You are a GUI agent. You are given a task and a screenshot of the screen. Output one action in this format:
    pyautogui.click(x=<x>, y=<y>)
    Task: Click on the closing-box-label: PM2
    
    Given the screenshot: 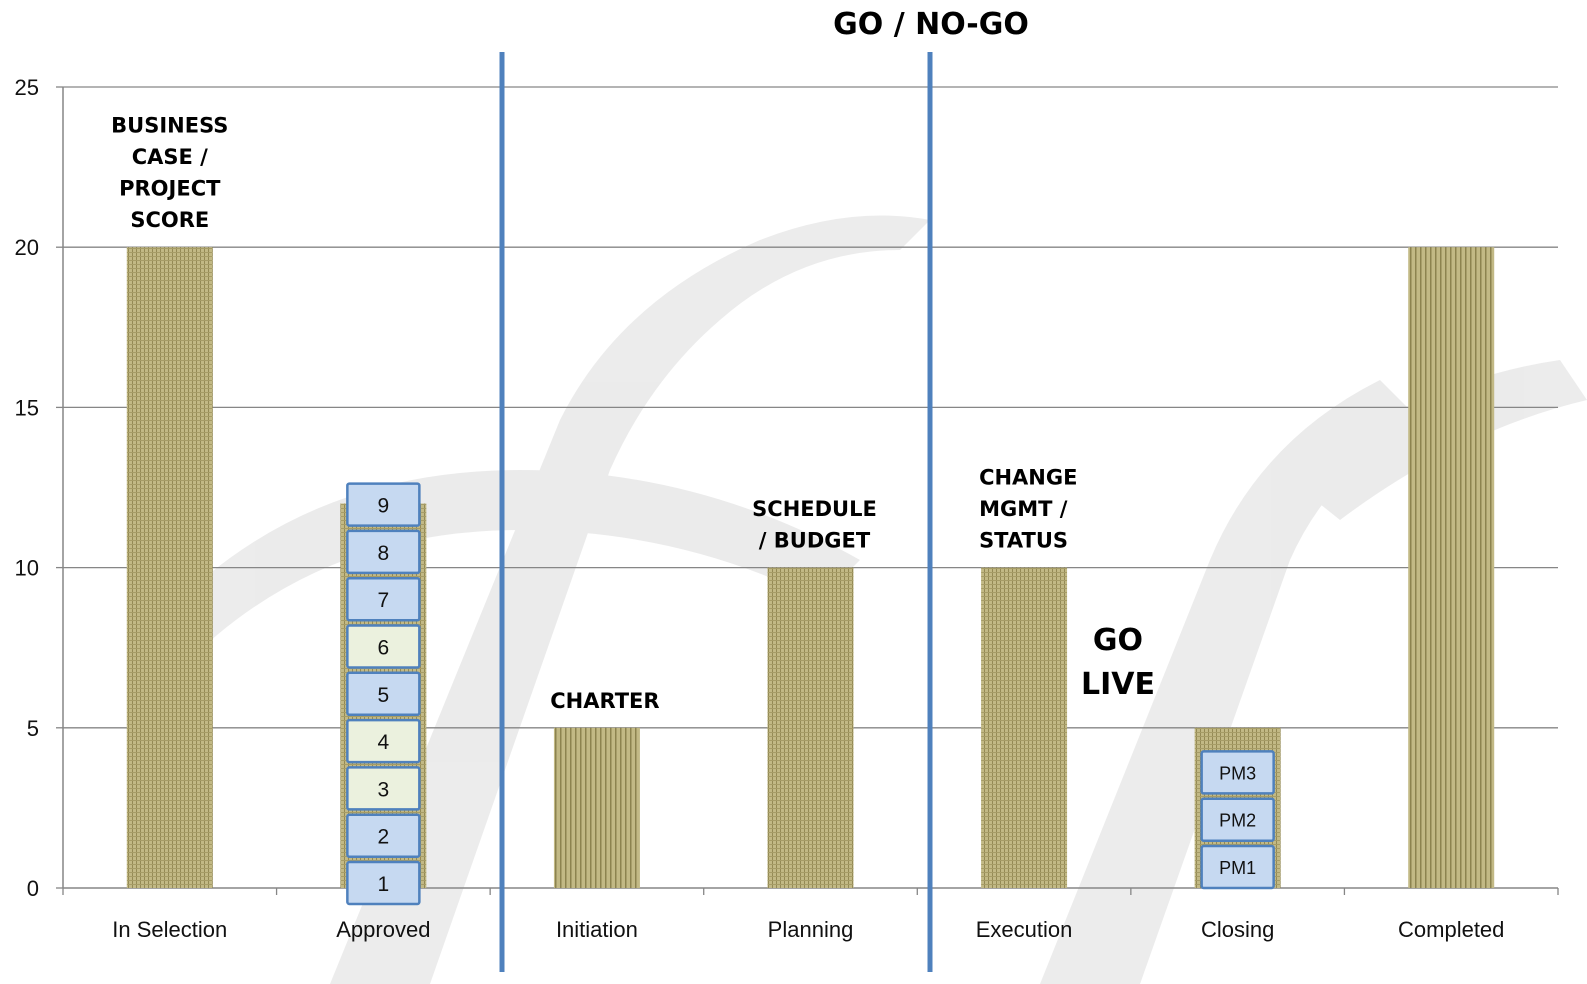 What is the action you would take?
    pyautogui.click(x=1237, y=821)
    